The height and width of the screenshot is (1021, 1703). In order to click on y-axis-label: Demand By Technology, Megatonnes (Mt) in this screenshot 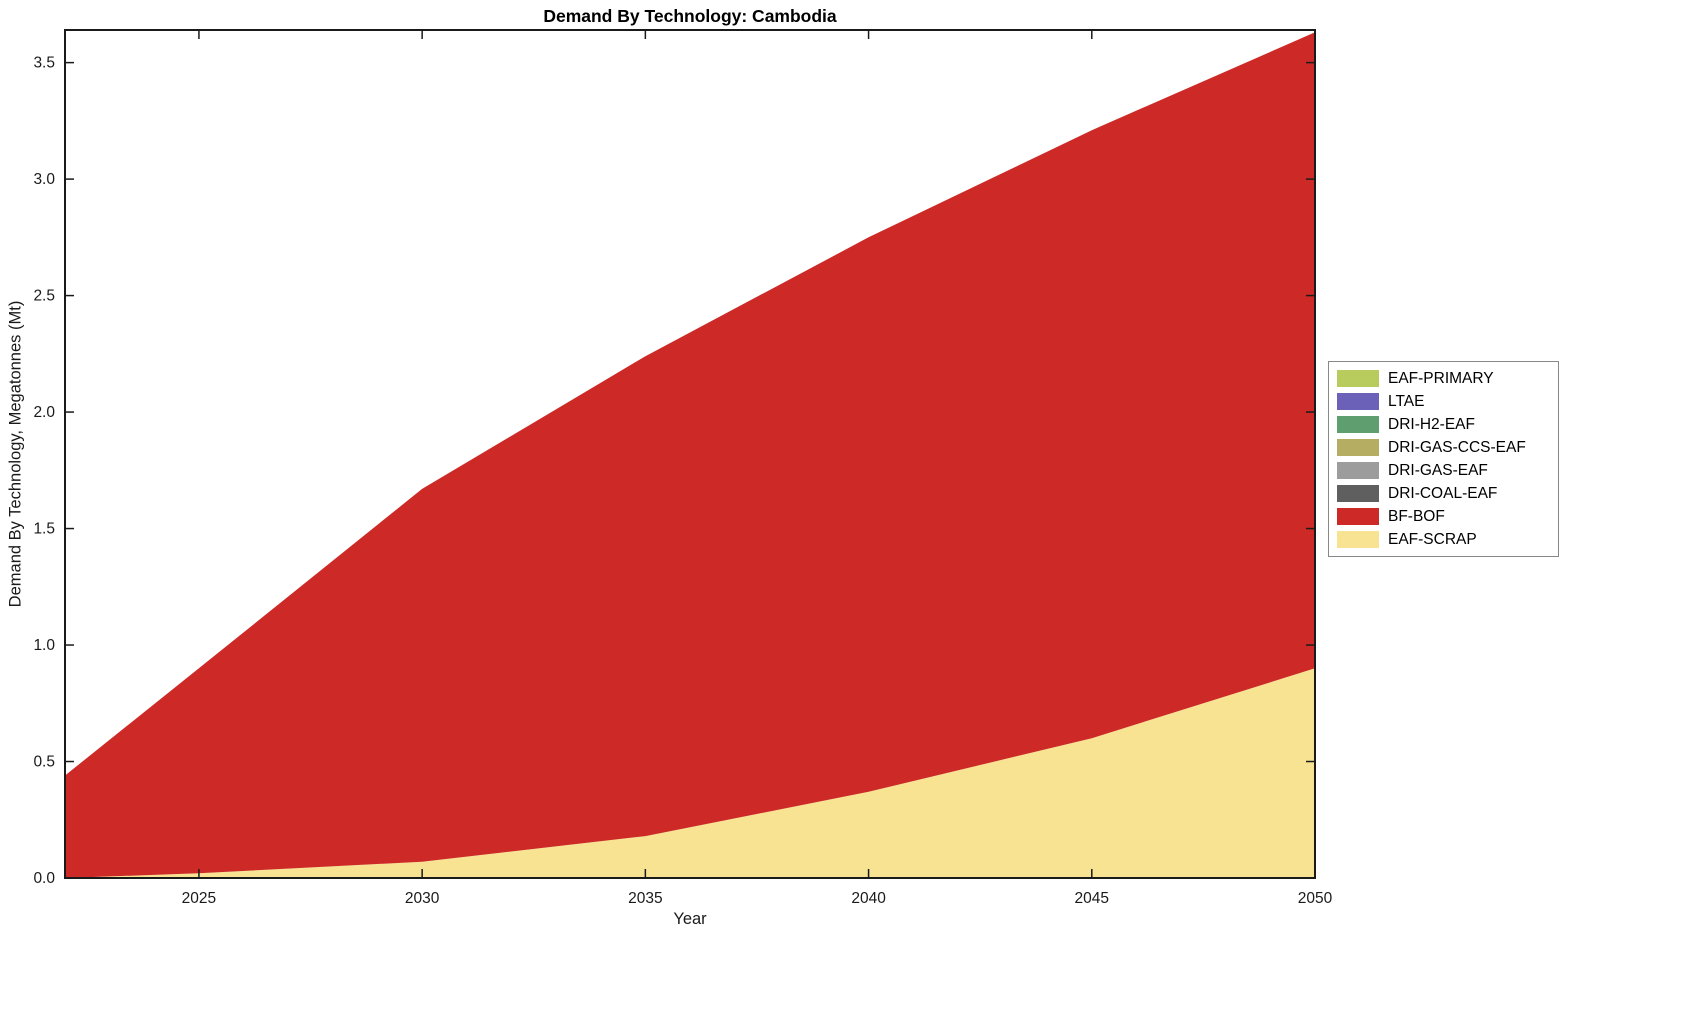, I will do `click(15, 454)`.